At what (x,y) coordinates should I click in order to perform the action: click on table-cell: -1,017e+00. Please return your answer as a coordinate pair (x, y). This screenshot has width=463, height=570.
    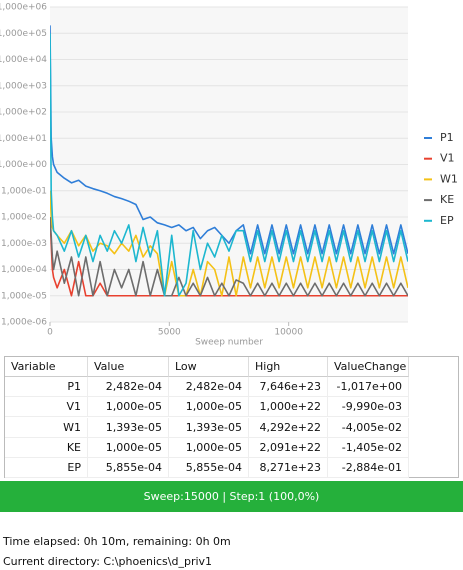
    Looking at the image, I should click on (368, 387).